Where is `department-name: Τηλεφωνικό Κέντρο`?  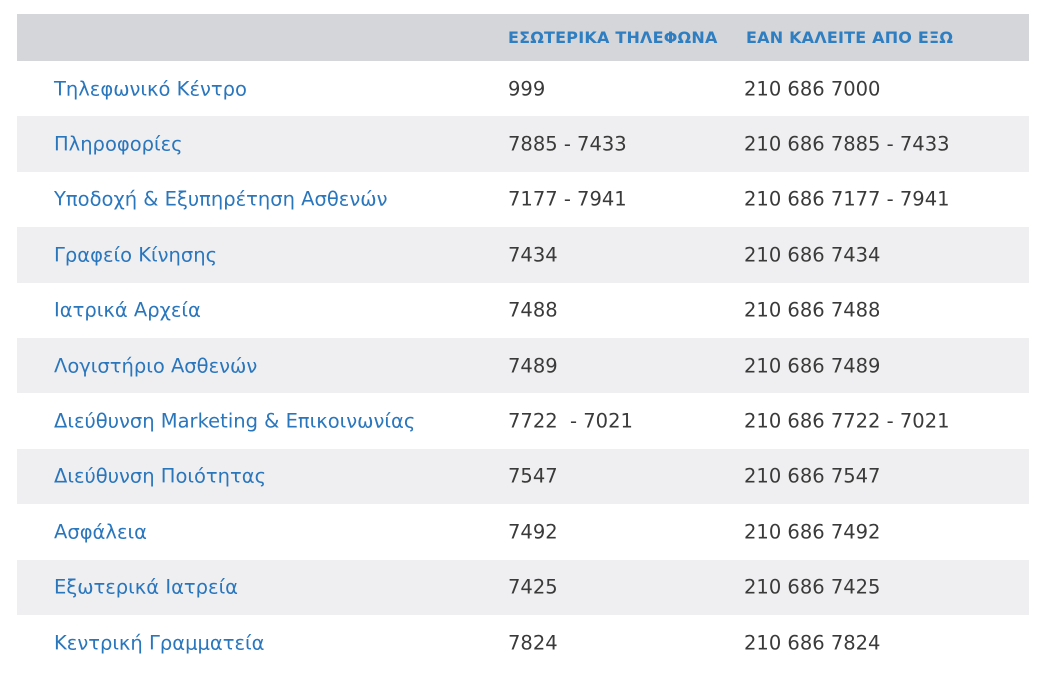
department-name: Τηλεφωνικό Κέντρο is located at coordinates (150, 89).